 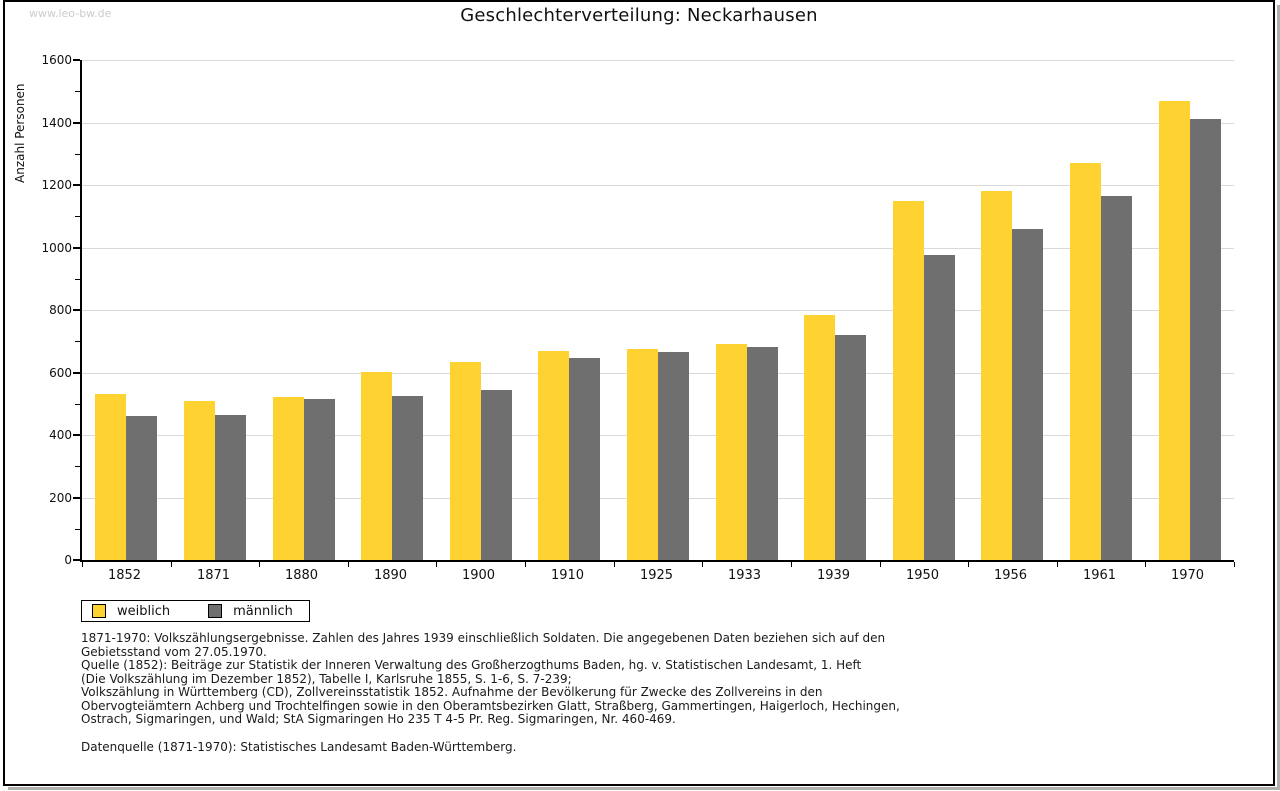 I want to click on x-category-label: 1890, so click(x=390, y=575).